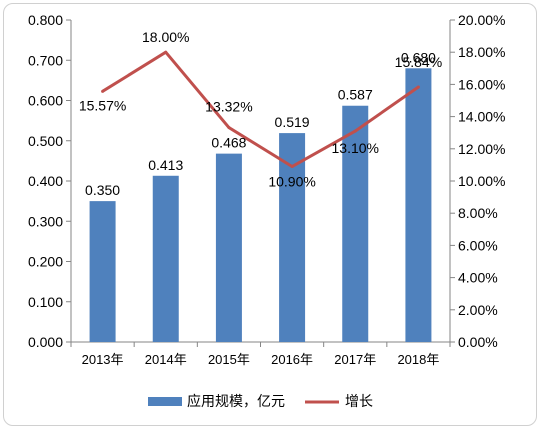 This screenshot has height=432, width=542. Describe the element at coordinates (355, 359) in the screenshot. I see `x-tick-label: 2017年` at that location.